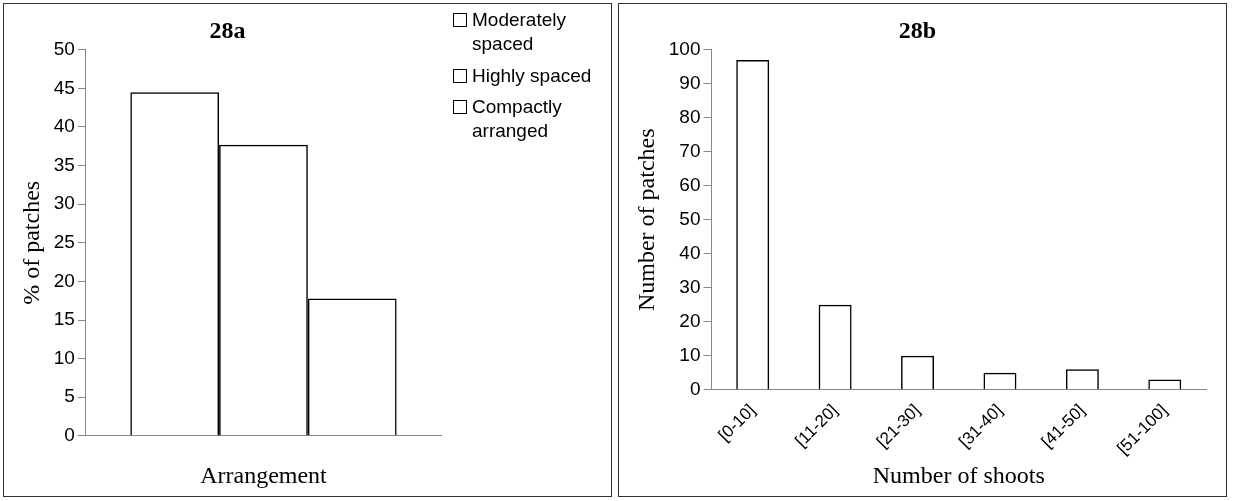 This screenshot has width=1239, height=501. I want to click on y-tick-label: 100, so click(684, 49).